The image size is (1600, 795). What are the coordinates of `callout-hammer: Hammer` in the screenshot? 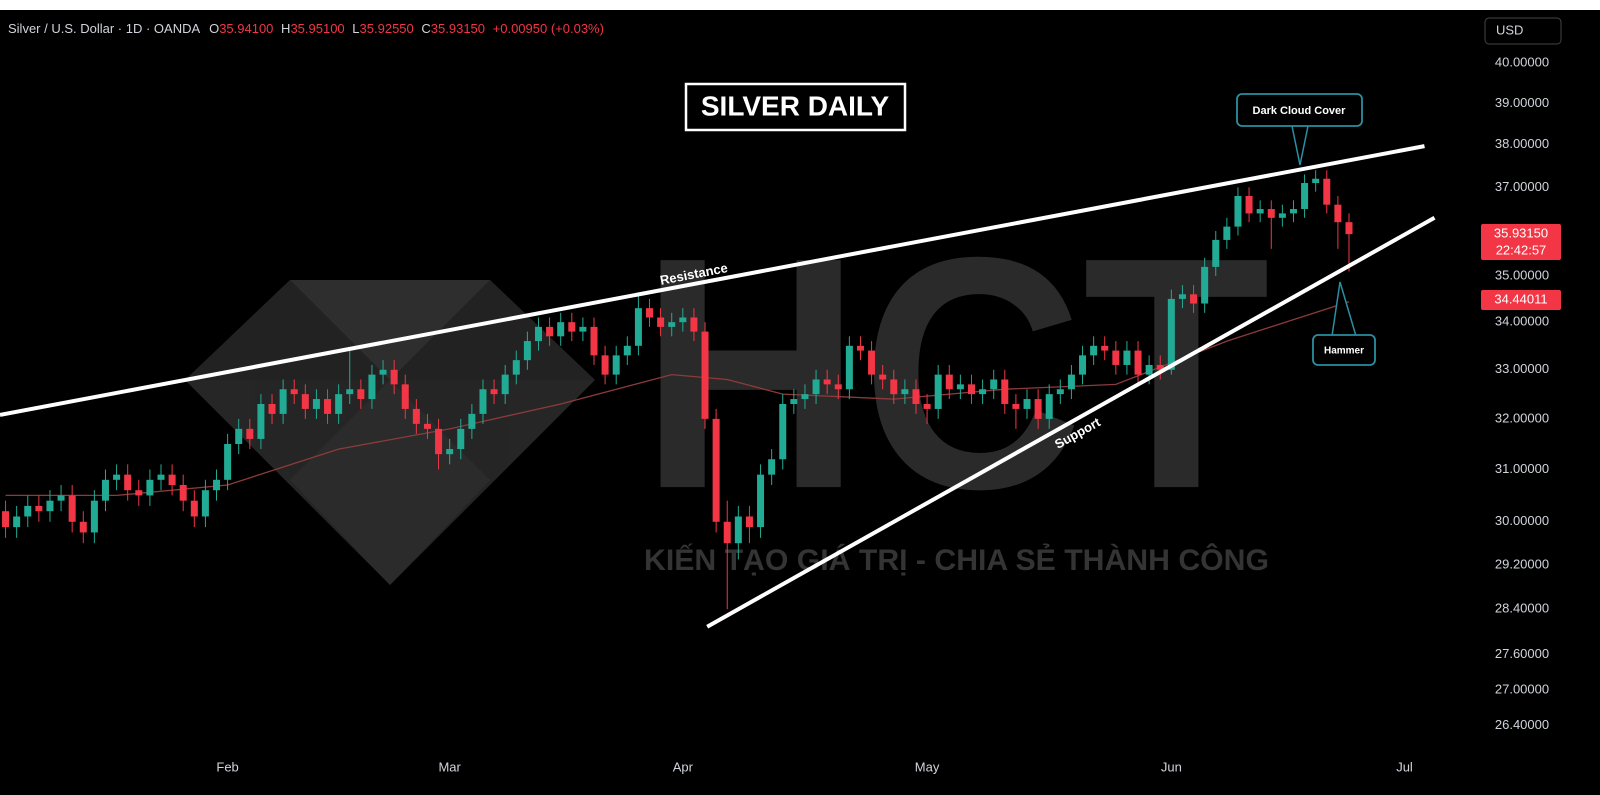 It's located at (1344, 351).